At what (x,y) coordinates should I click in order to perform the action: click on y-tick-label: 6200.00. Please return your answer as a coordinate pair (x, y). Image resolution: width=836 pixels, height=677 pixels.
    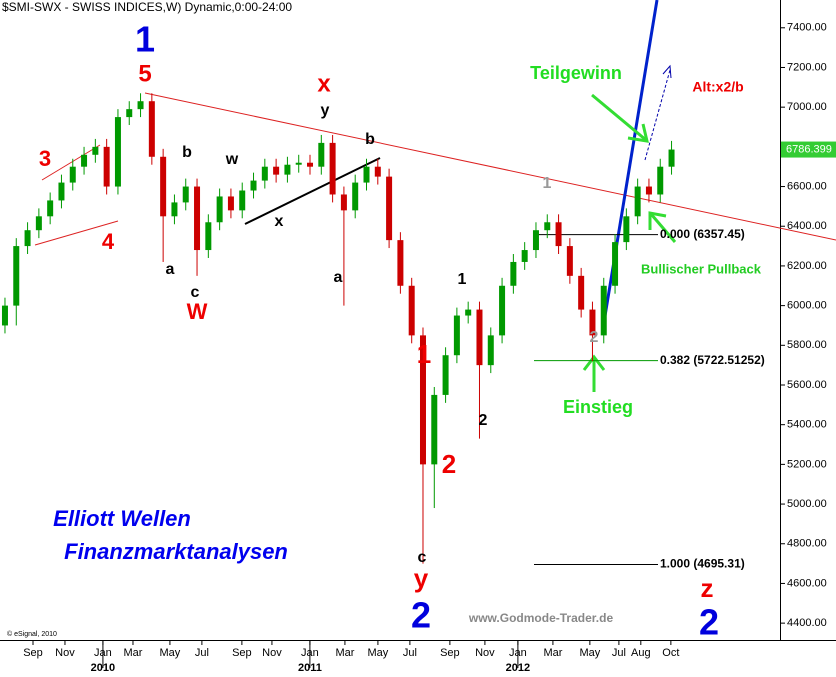
    Looking at the image, I should click on (807, 266).